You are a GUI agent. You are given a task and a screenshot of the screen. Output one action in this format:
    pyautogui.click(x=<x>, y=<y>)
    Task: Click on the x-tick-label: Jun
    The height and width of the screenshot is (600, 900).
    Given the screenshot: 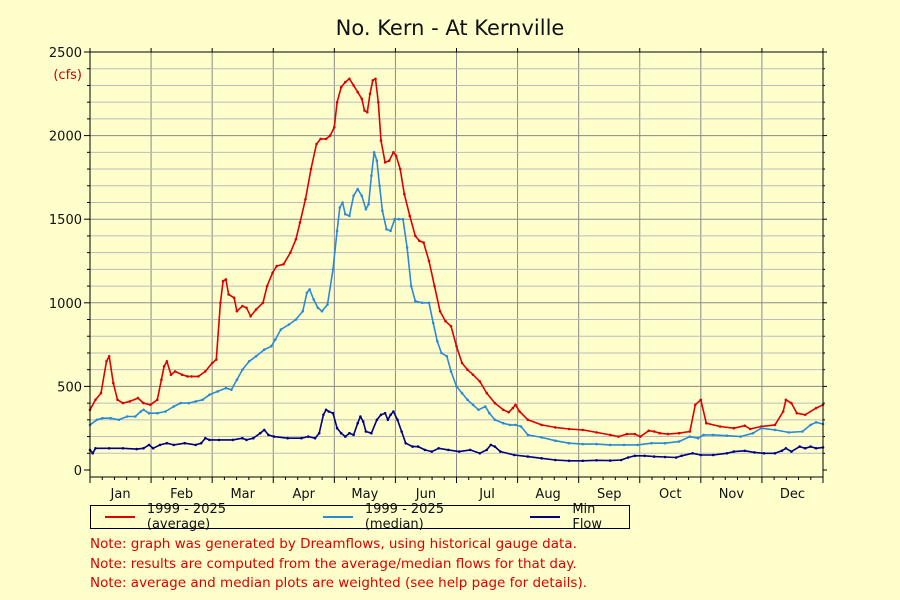 What is the action you would take?
    pyautogui.click(x=425, y=494)
    